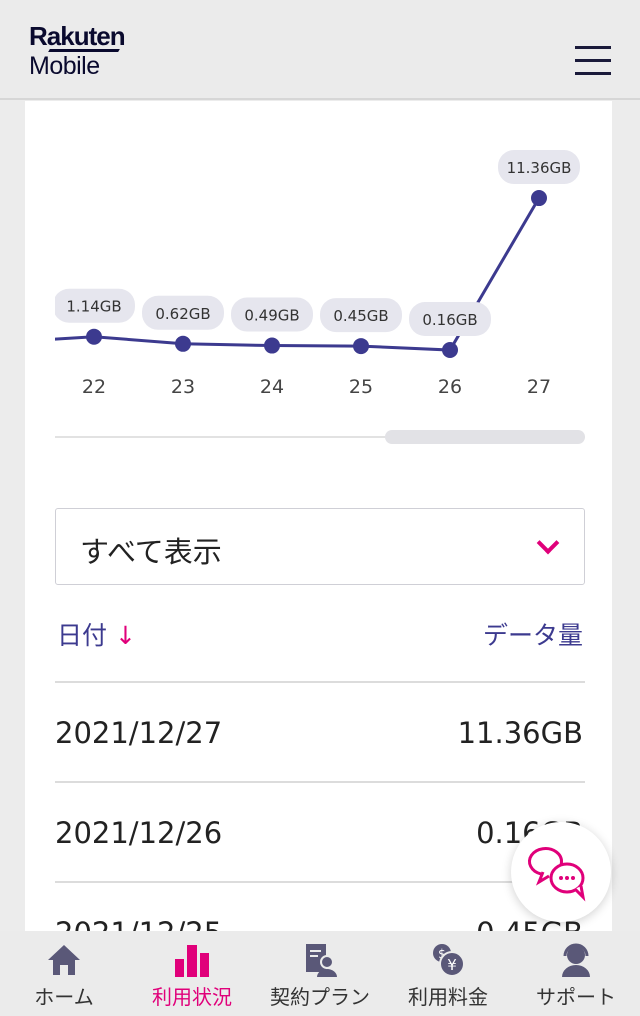 The width and height of the screenshot is (640, 1016). I want to click on amount-header: データ量, so click(532, 635).